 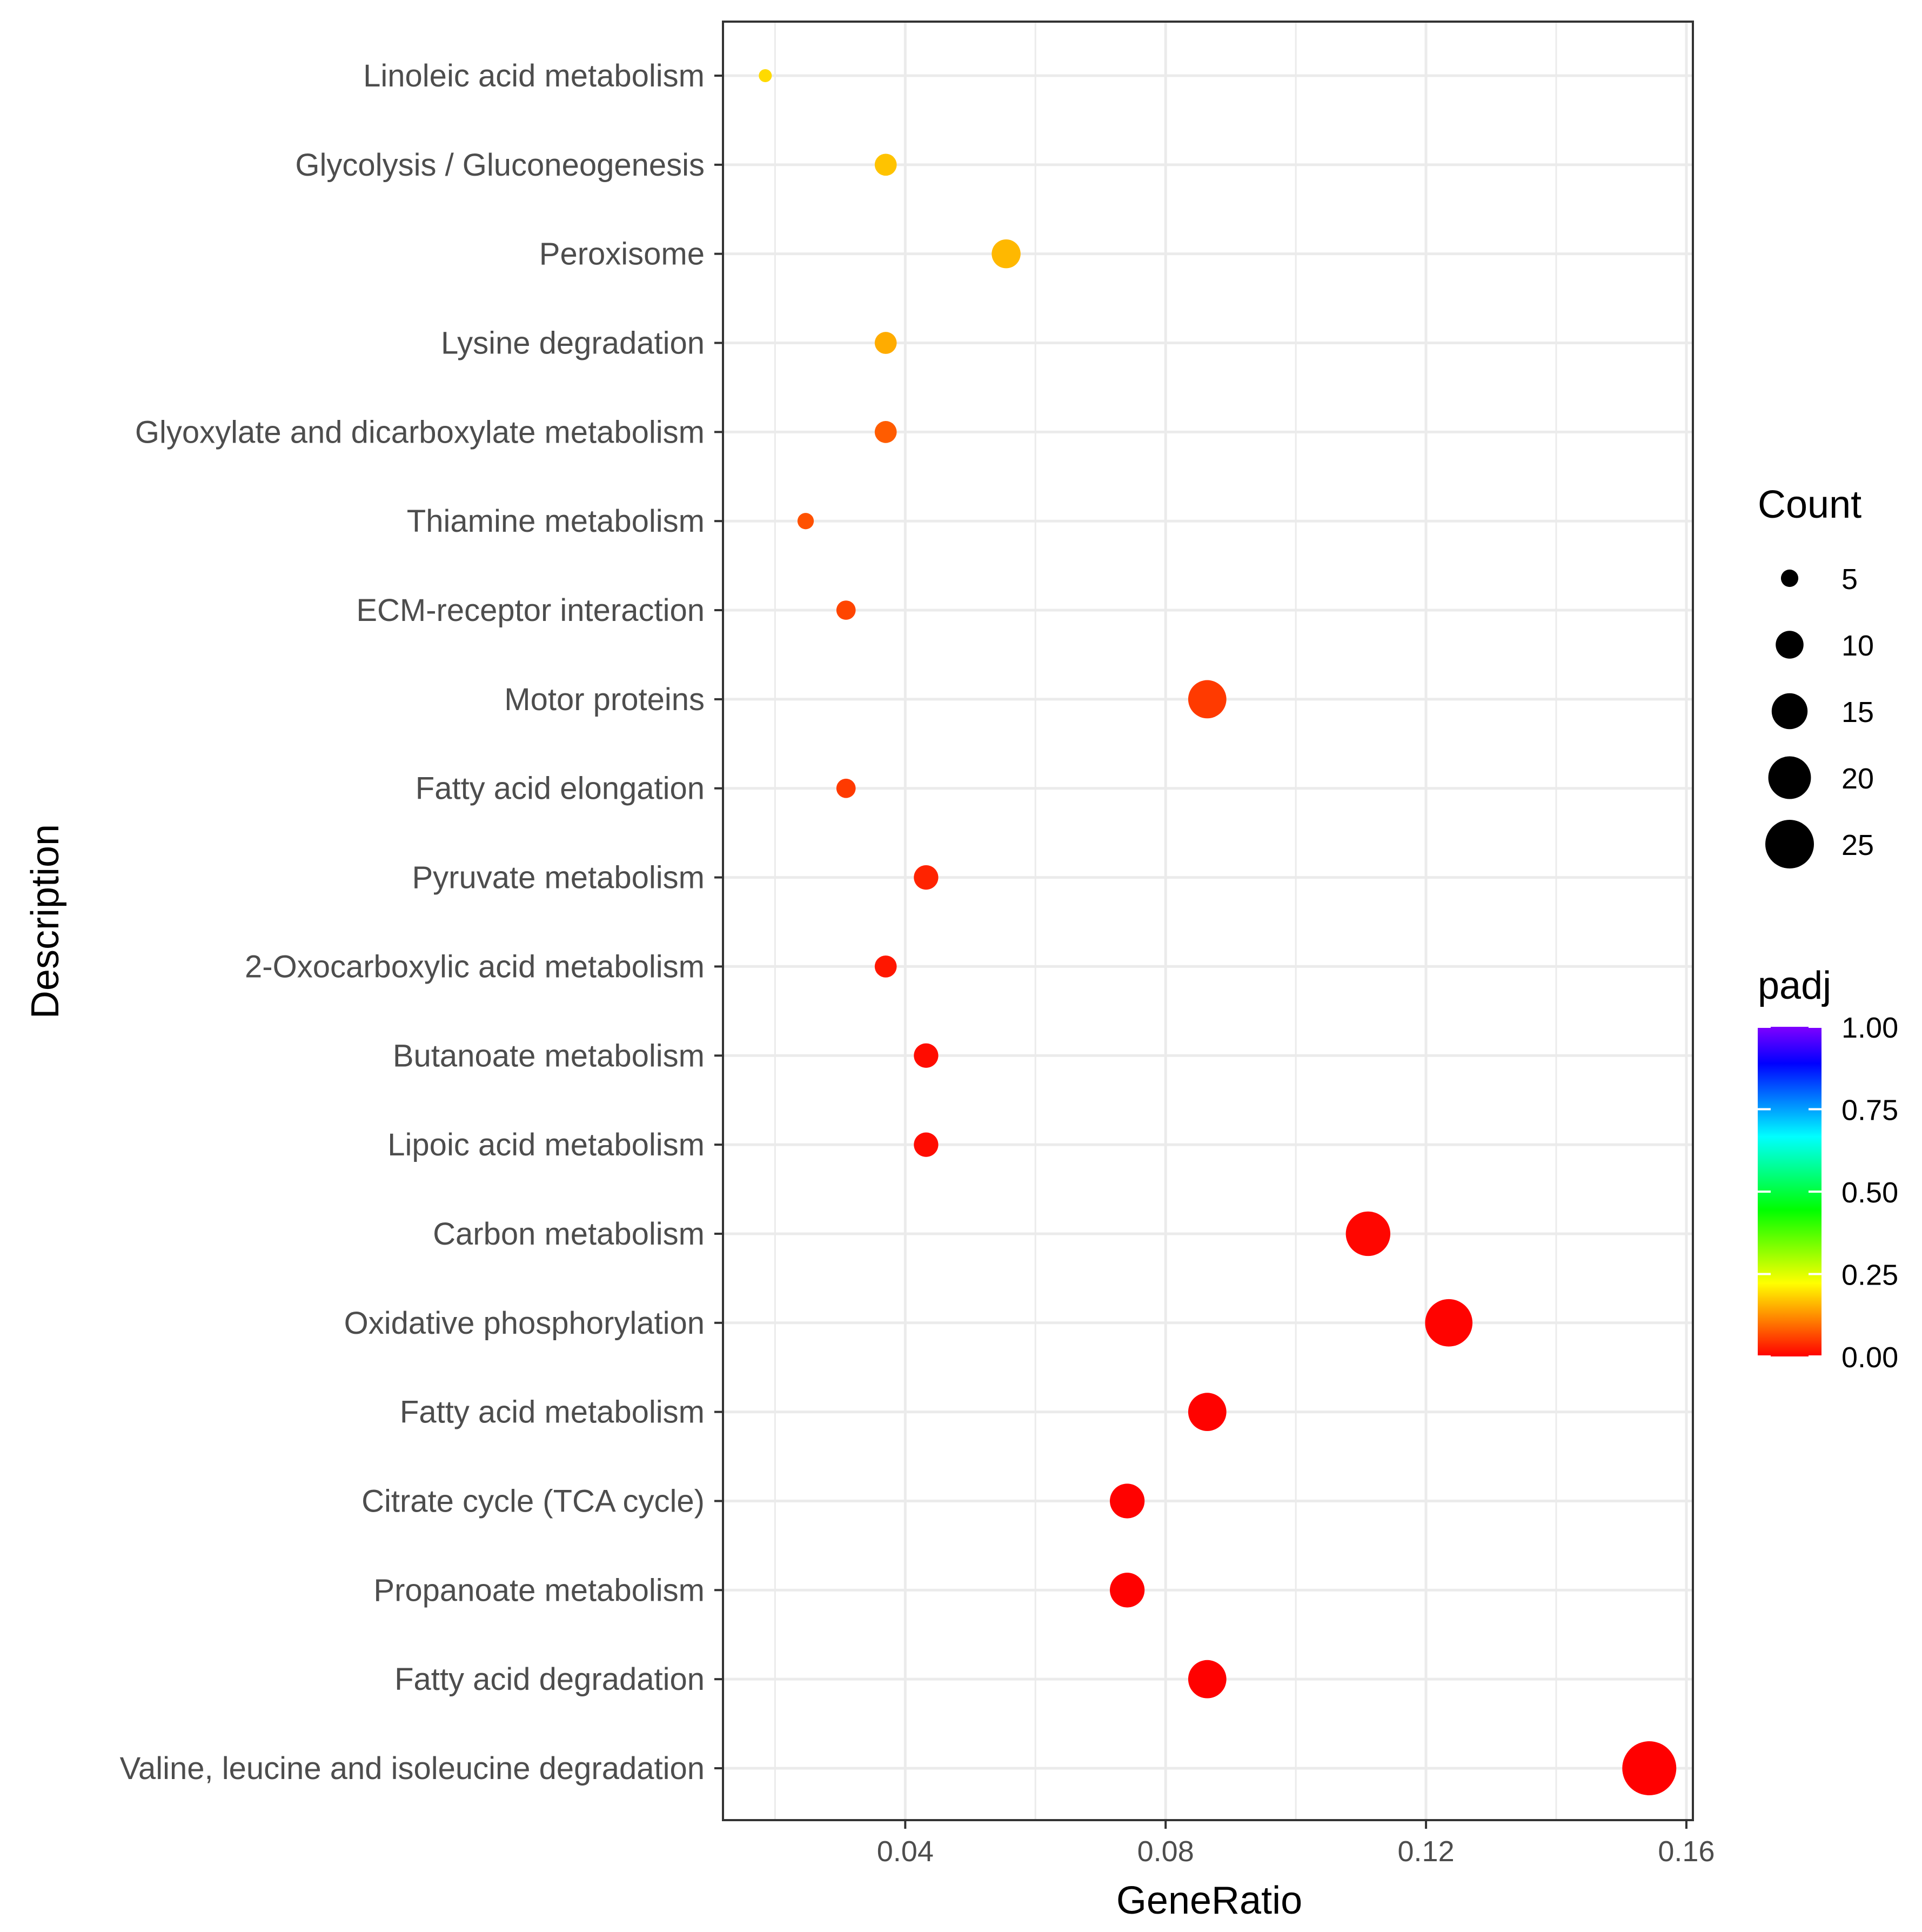 I want to click on y-axis-title: Description, so click(x=45, y=921).